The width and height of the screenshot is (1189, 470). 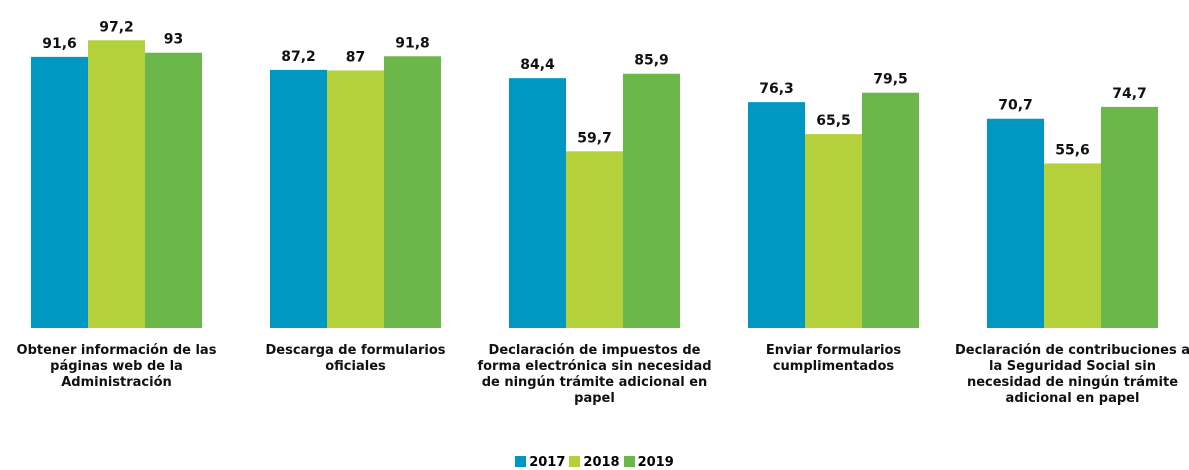 What do you see at coordinates (298, 57) in the screenshot?
I see `data-label: 87,2` at bounding box center [298, 57].